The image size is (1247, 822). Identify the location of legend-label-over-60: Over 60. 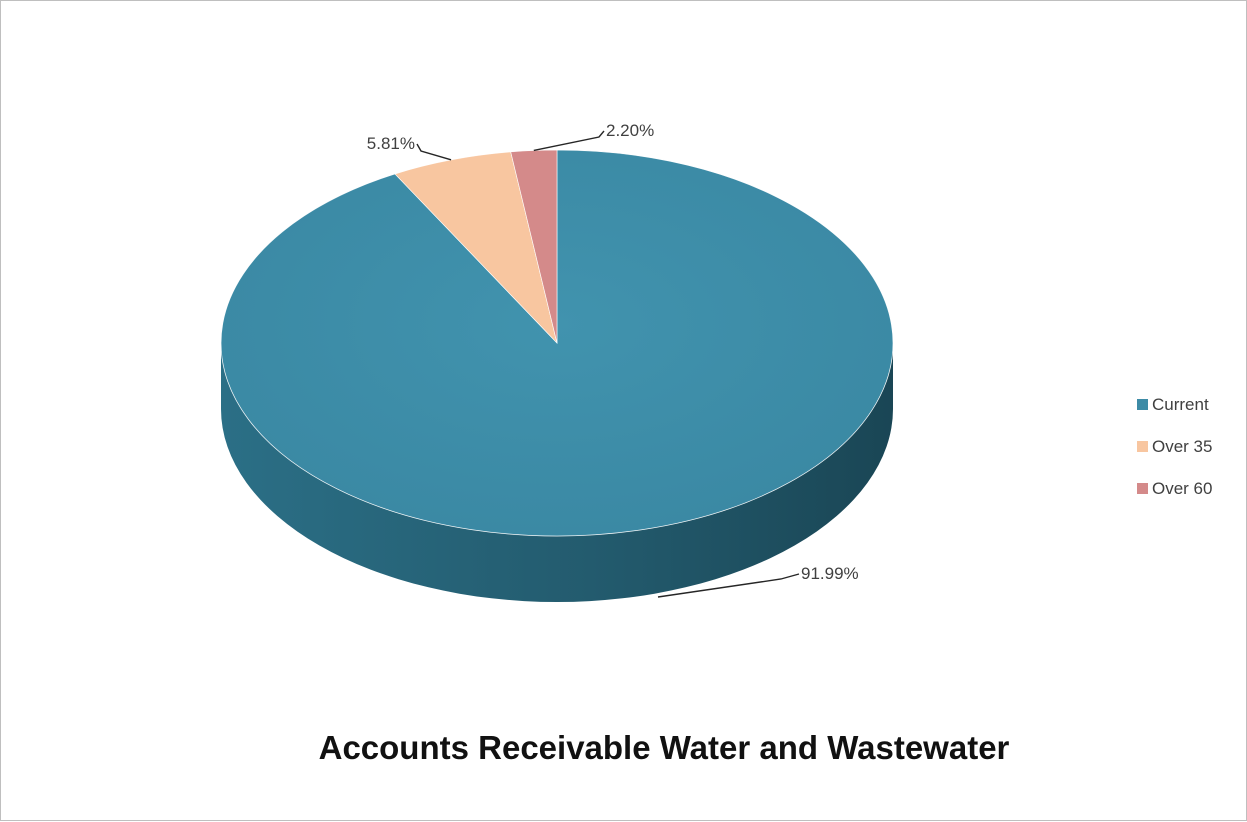
(1182, 488).